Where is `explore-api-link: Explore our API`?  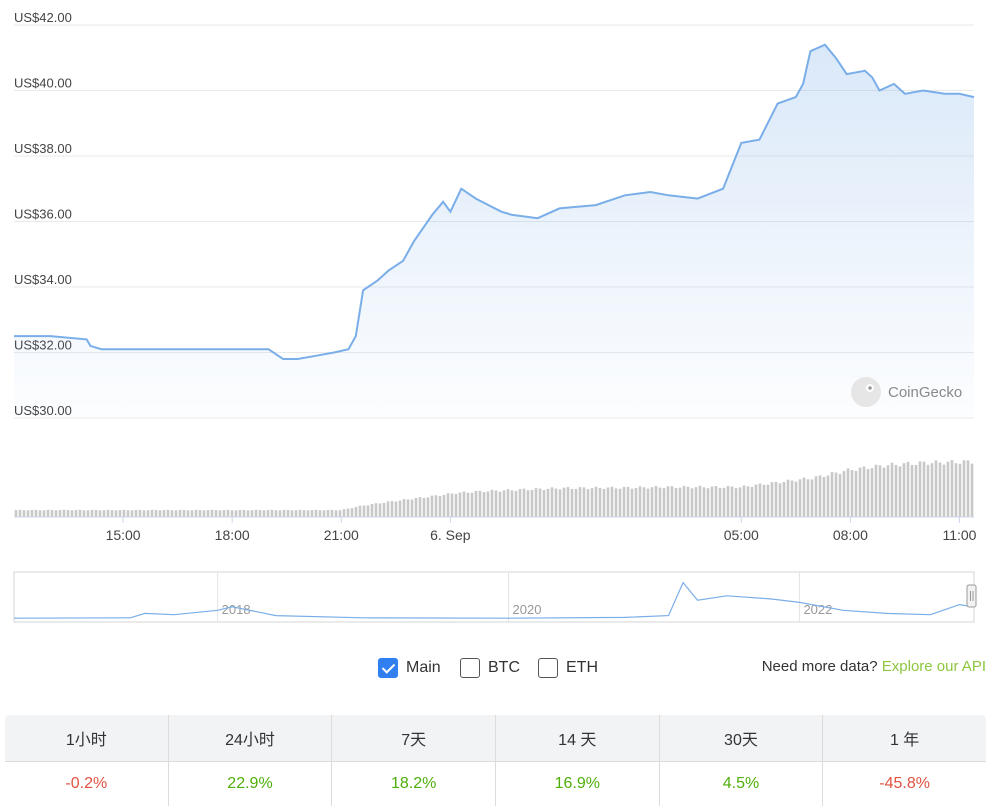
explore-api-link: Explore our API is located at coordinates (933, 666).